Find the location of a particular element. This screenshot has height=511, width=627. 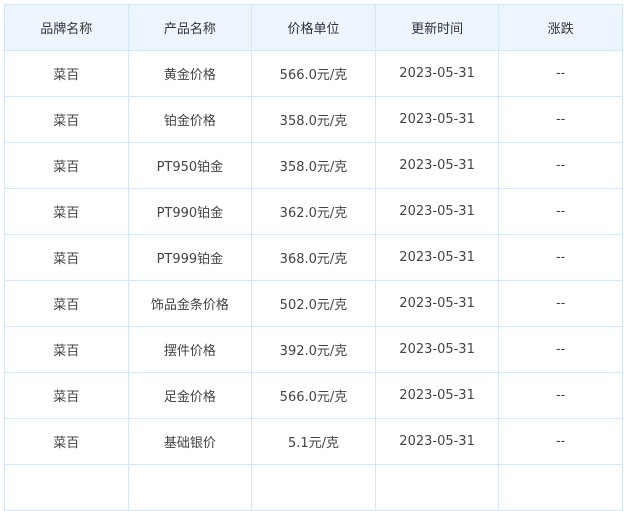

table-row: 菜百 饰品金条价格 502.0元/克 2023-05-31 -- is located at coordinates (313, 303).